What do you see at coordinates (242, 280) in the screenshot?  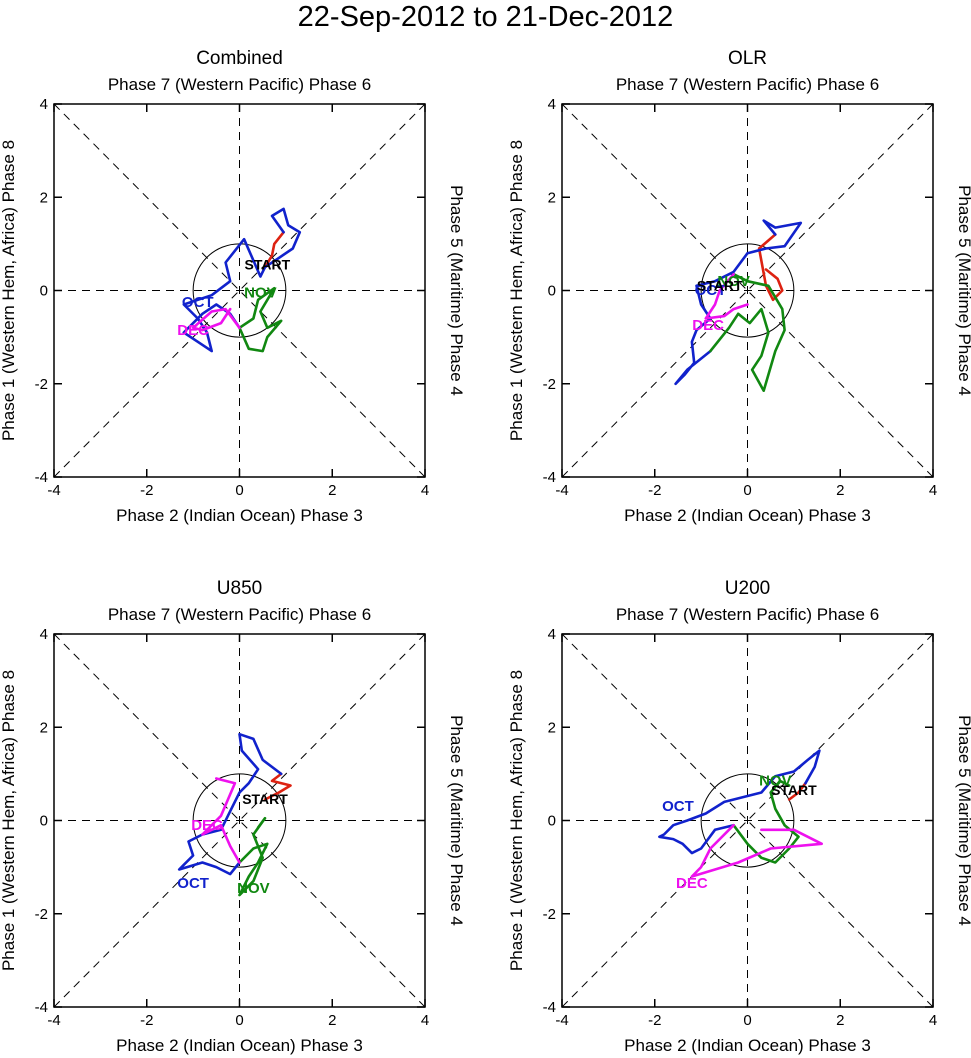 I see `combined-series-oct` at bounding box center [242, 280].